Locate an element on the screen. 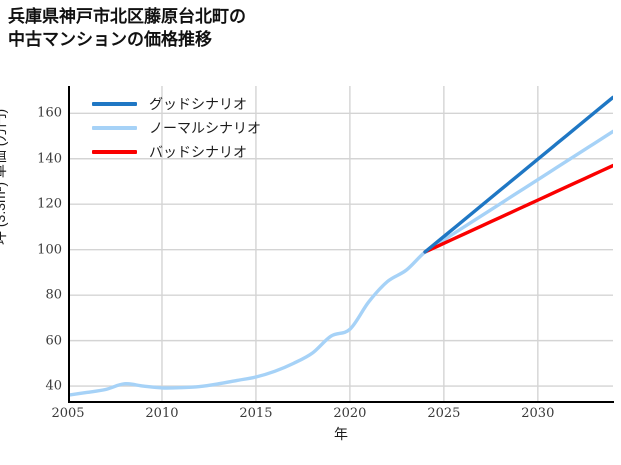  y-axis-tick: 160 is located at coordinates (49, 113).